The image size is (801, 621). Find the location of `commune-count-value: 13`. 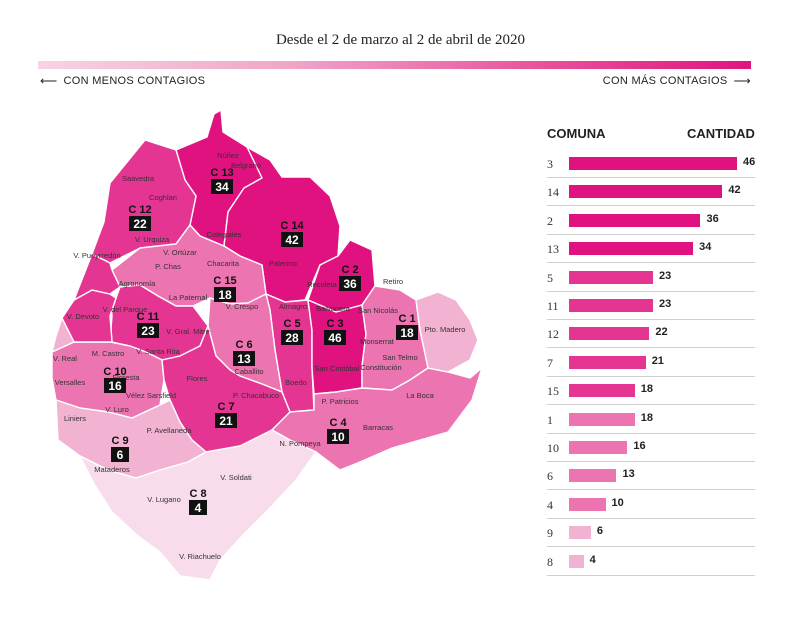

commune-count-value: 13 is located at coordinates (244, 359).